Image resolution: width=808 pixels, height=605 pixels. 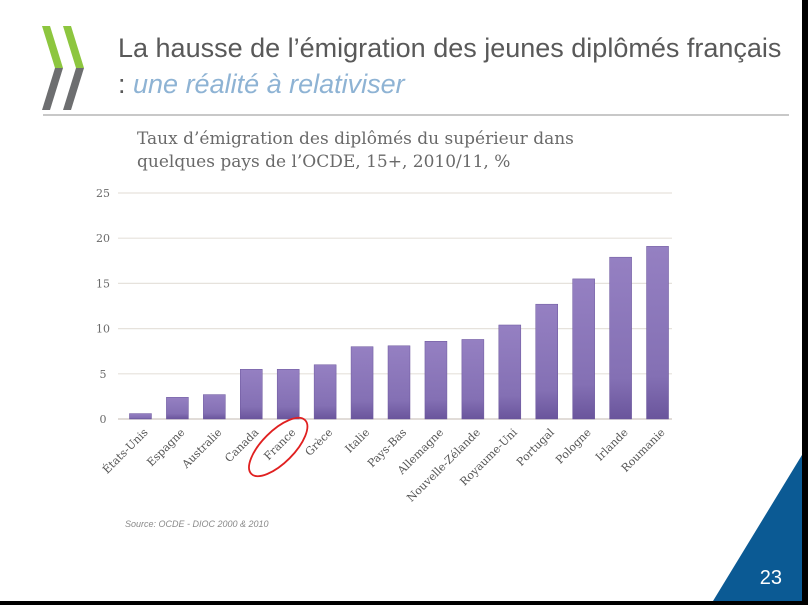 I want to click on highlight-ellipse, so click(x=278, y=447).